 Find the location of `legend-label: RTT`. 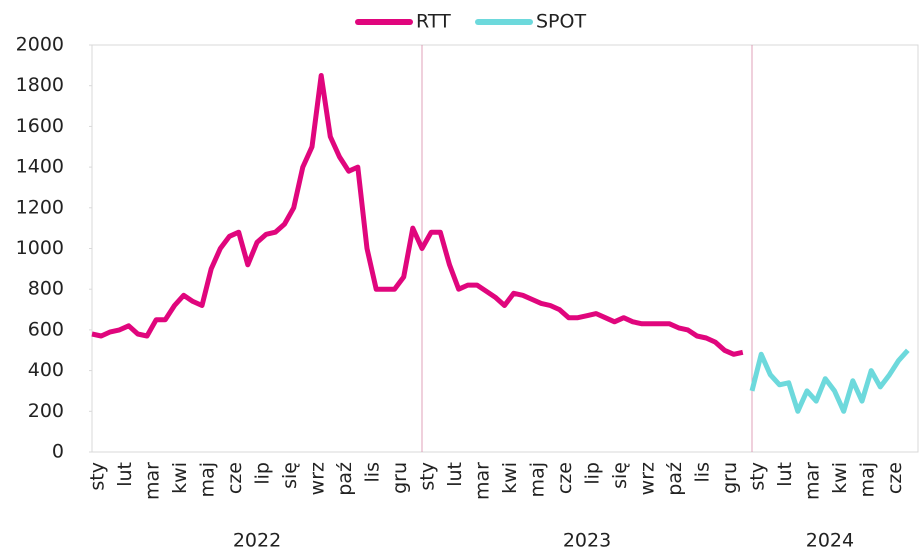

legend-label: RTT is located at coordinates (433, 22).